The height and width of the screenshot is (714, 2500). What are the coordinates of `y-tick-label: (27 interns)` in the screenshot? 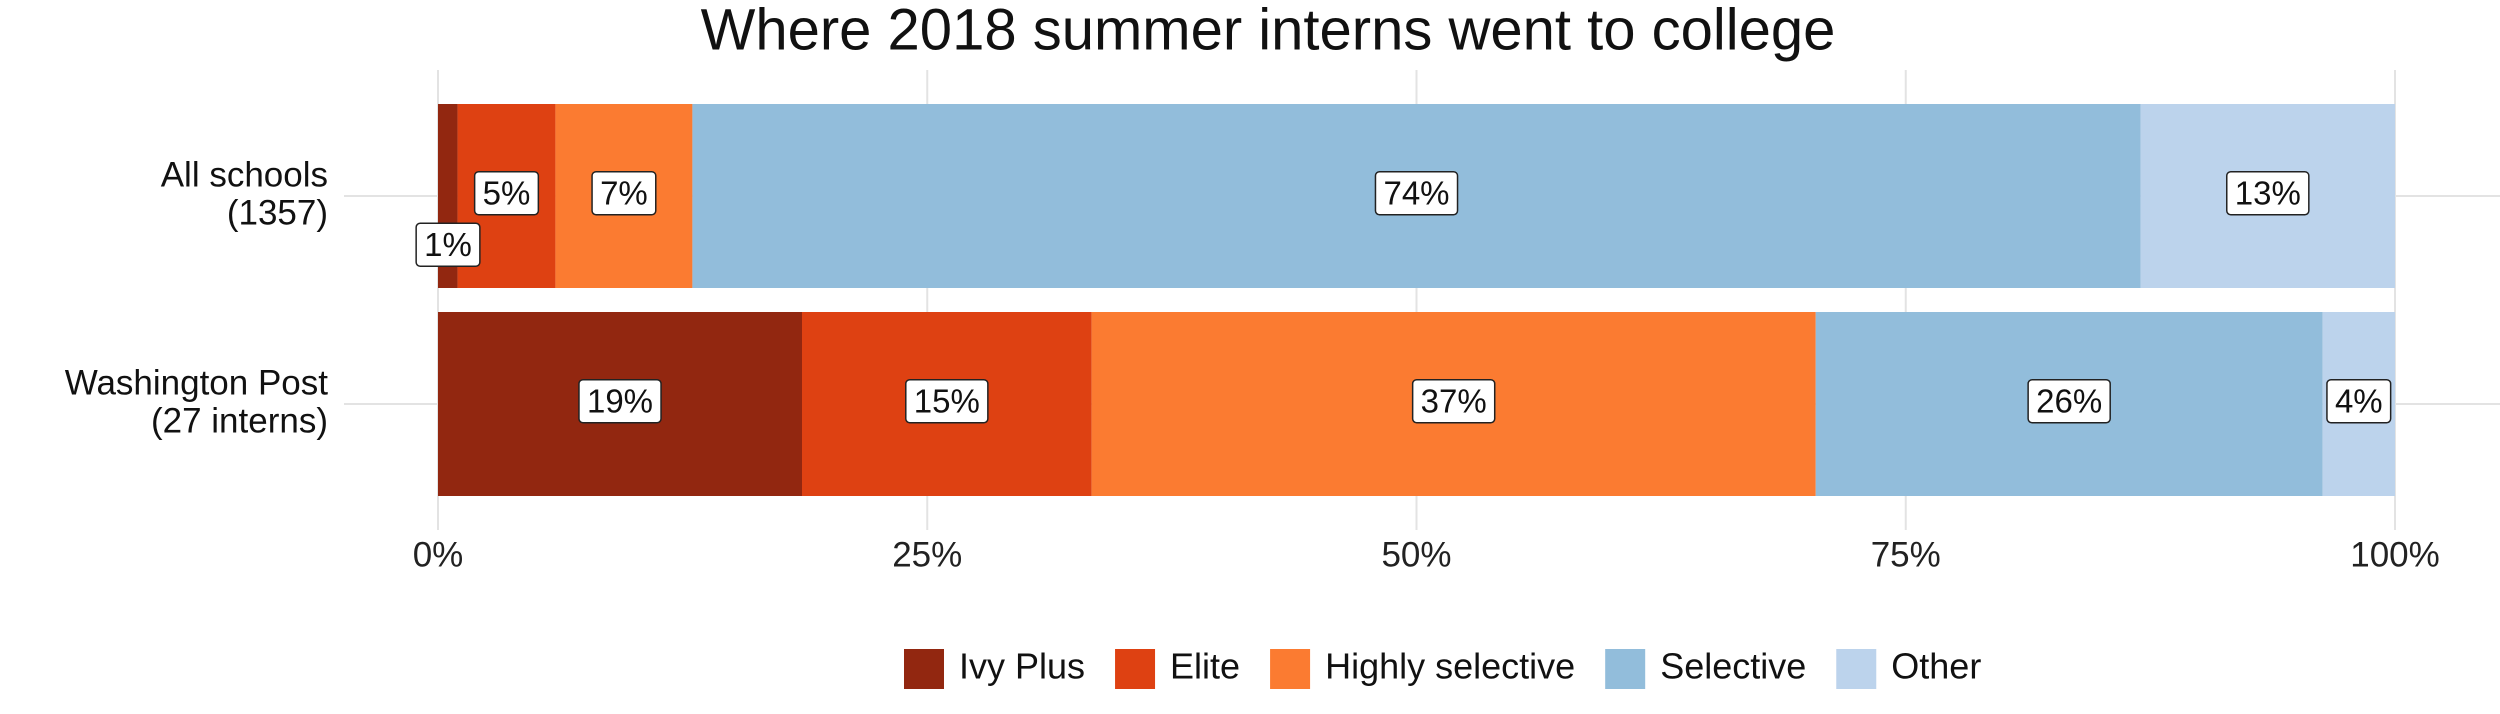 It's located at (239, 420).